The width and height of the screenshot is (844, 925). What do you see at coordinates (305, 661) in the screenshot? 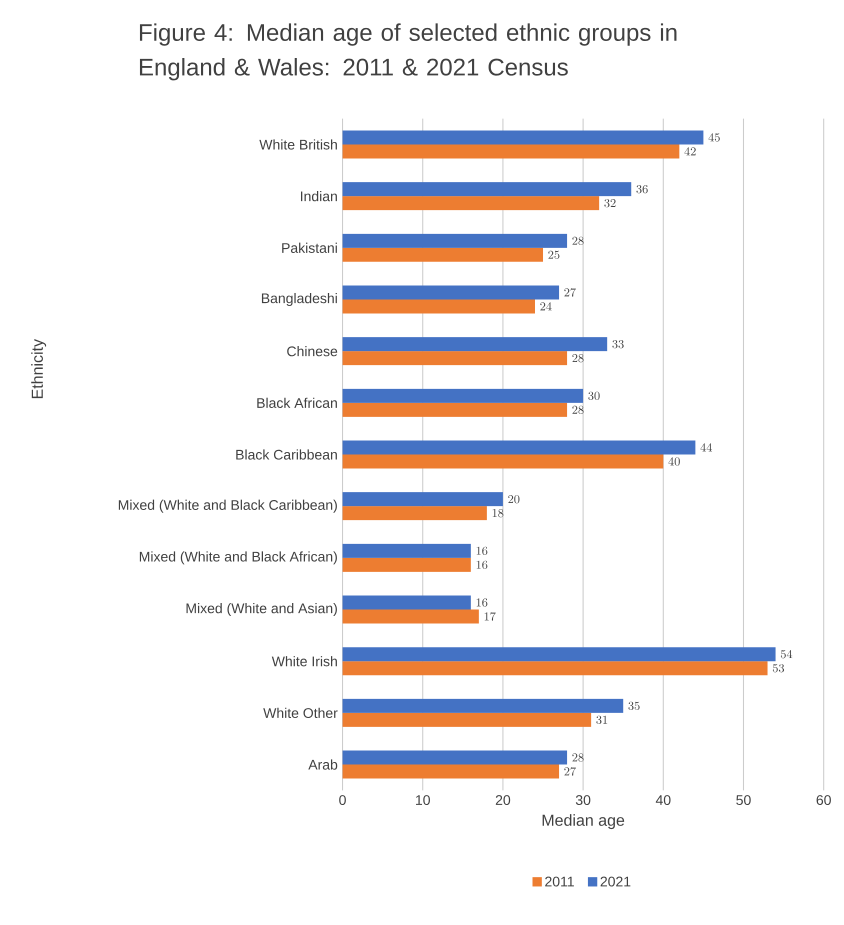
I see `y-tick-label: White Irish` at bounding box center [305, 661].